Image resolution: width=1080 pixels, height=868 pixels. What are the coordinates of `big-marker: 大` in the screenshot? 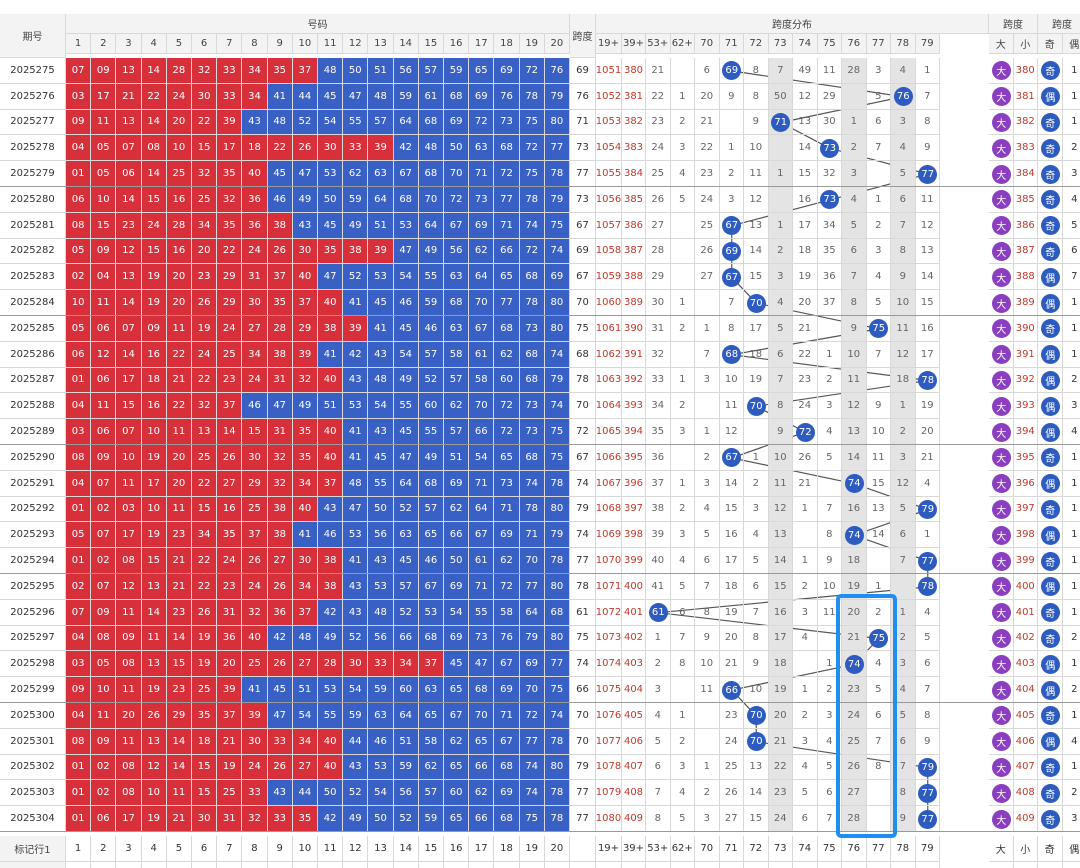 It's located at (1001, 71).